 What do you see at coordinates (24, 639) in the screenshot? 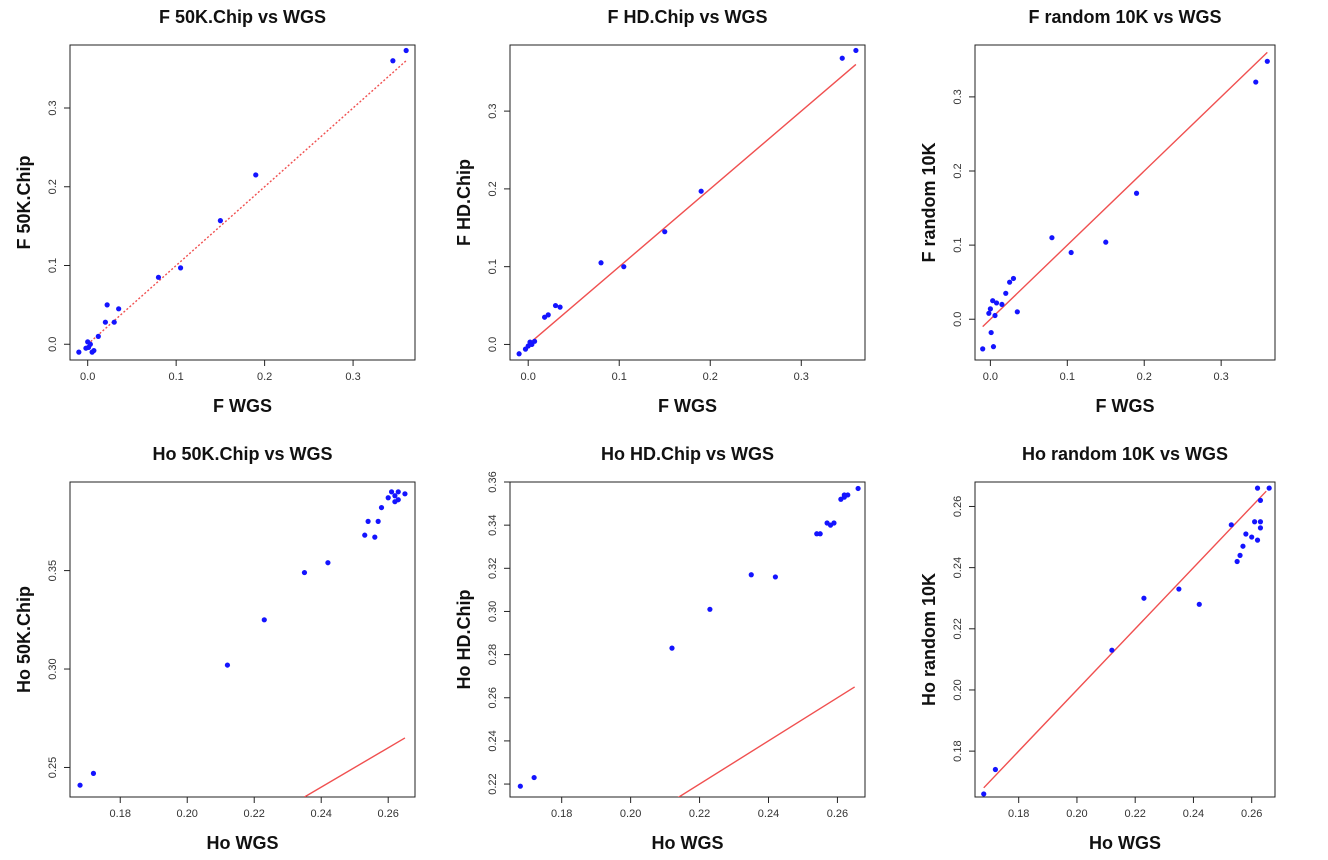
I see `y-axis-label: Ho 50K.Chip` at bounding box center [24, 639].